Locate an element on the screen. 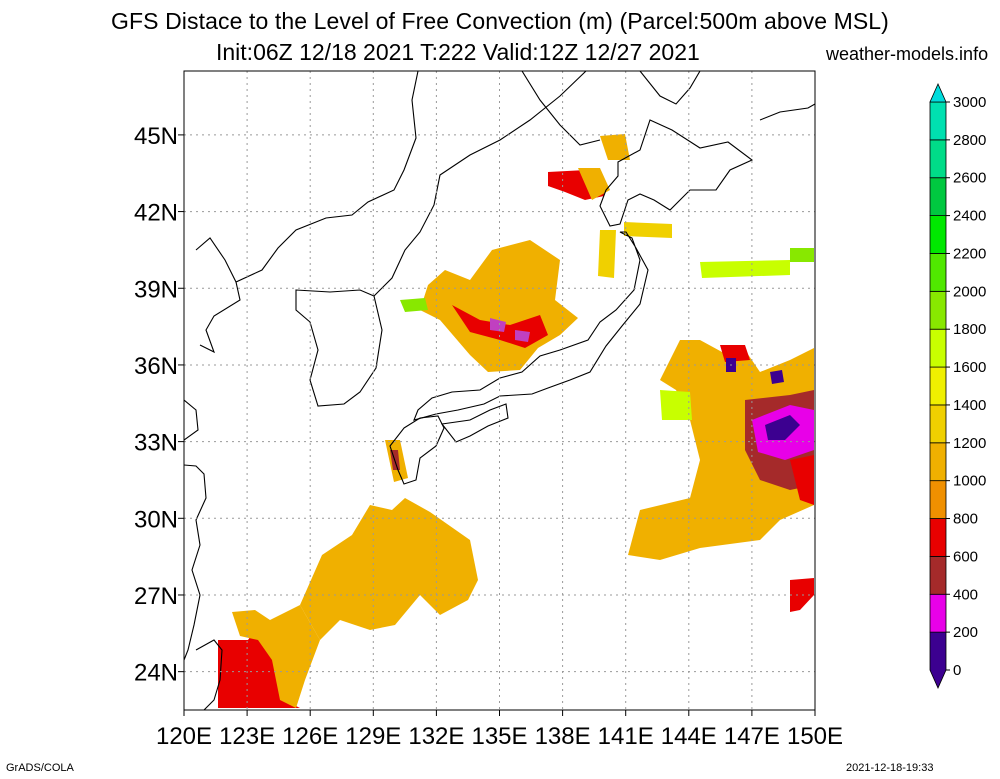 The height and width of the screenshot is (779, 1000). field-pacific-orange is located at coordinates (721, 450).